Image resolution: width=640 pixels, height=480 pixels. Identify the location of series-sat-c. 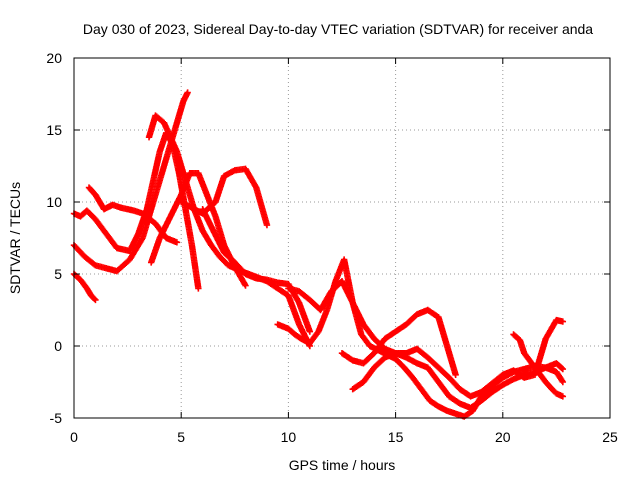
(133, 215).